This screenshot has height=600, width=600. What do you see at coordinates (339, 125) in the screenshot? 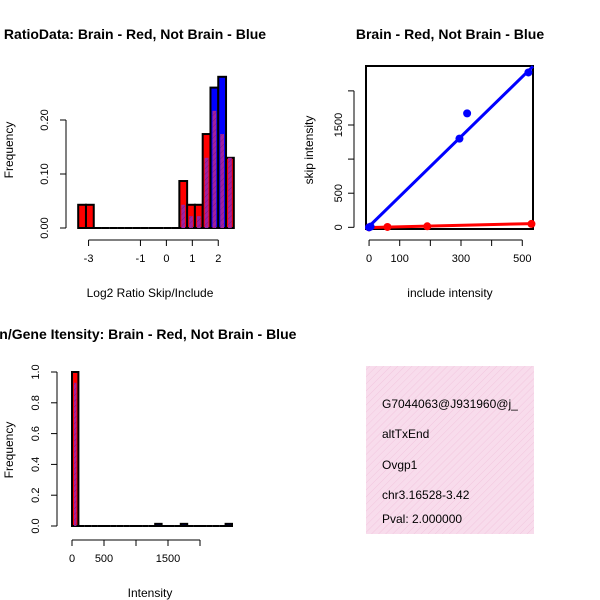
I see `y-tick-label: 1500` at bounding box center [339, 125].